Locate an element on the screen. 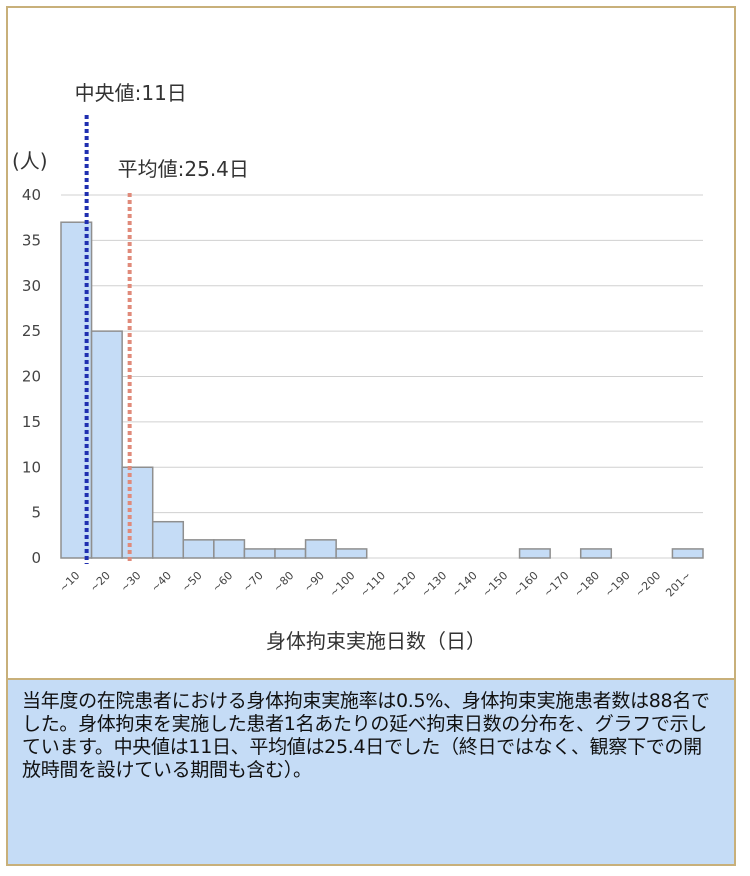 The width and height of the screenshot is (750, 876). x-tick-label: ~140 is located at coordinates (464, 584).